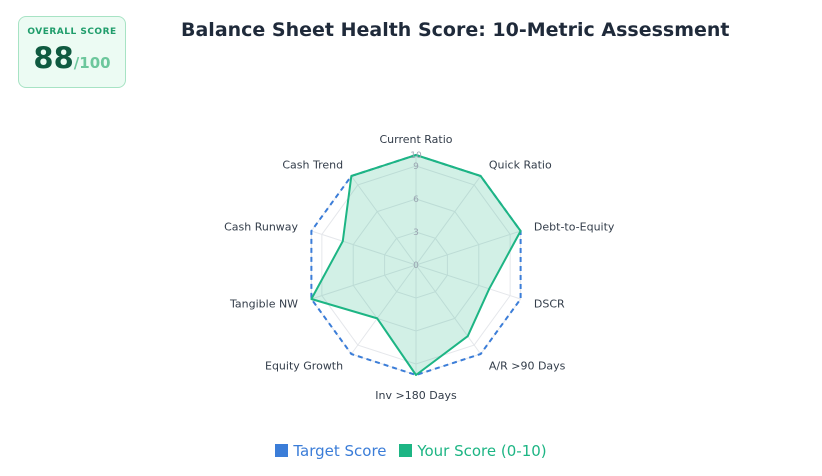  I want to click on your-score-series, so click(416, 265).